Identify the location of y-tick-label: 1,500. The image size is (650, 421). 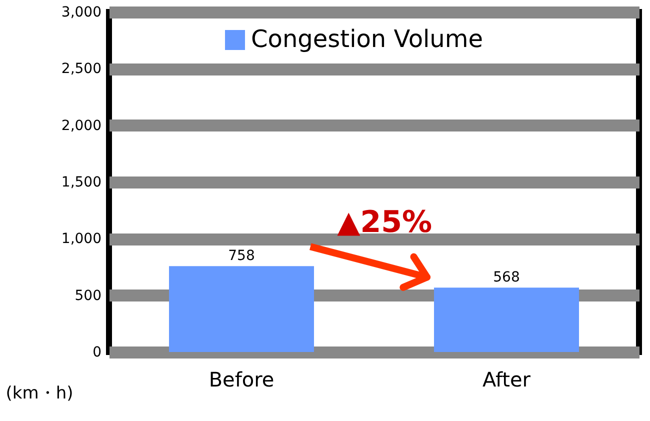
(81, 182).